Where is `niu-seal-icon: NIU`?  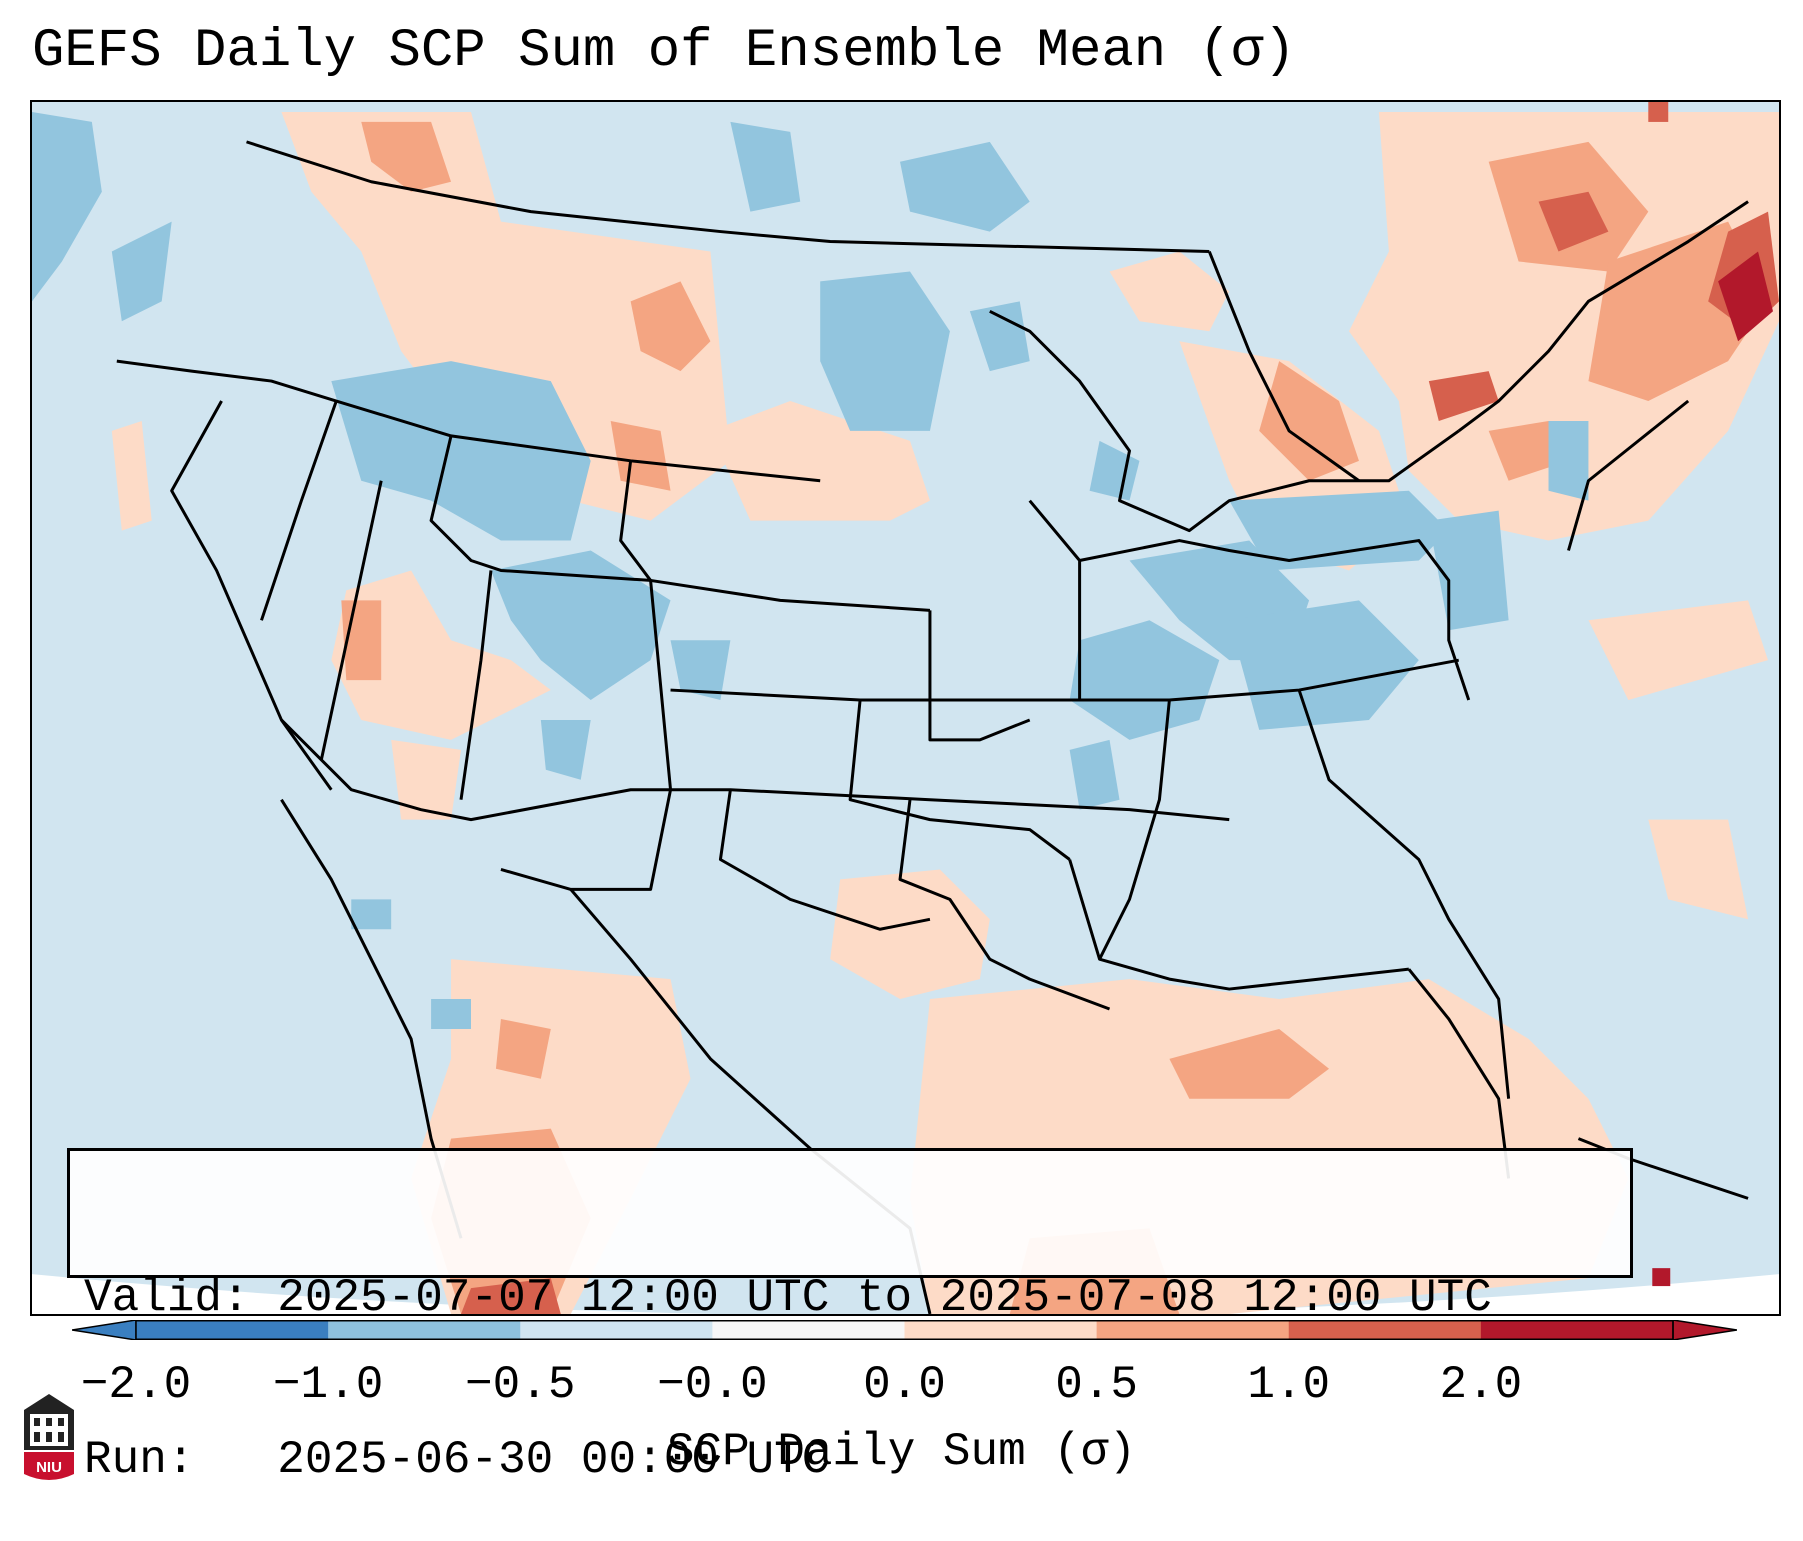
niu-seal-icon: NIU is located at coordinates (49, 1438).